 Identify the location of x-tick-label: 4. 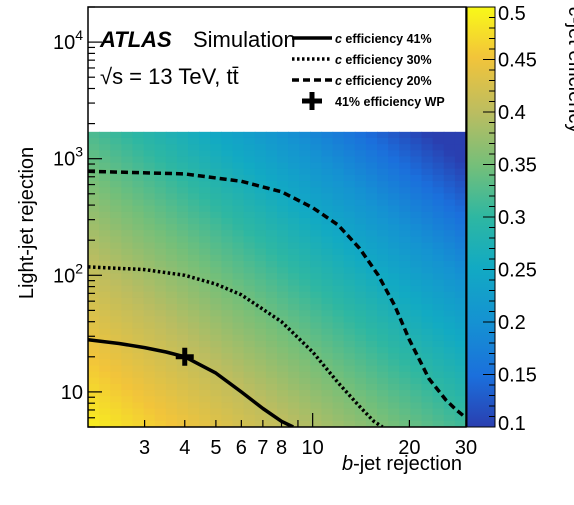
(184, 448).